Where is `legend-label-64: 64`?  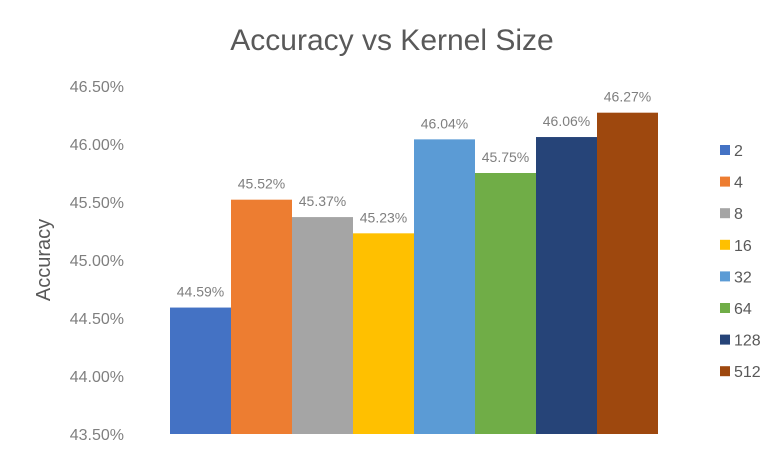 legend-label-64: 64 is located at coordinates (743, 309).